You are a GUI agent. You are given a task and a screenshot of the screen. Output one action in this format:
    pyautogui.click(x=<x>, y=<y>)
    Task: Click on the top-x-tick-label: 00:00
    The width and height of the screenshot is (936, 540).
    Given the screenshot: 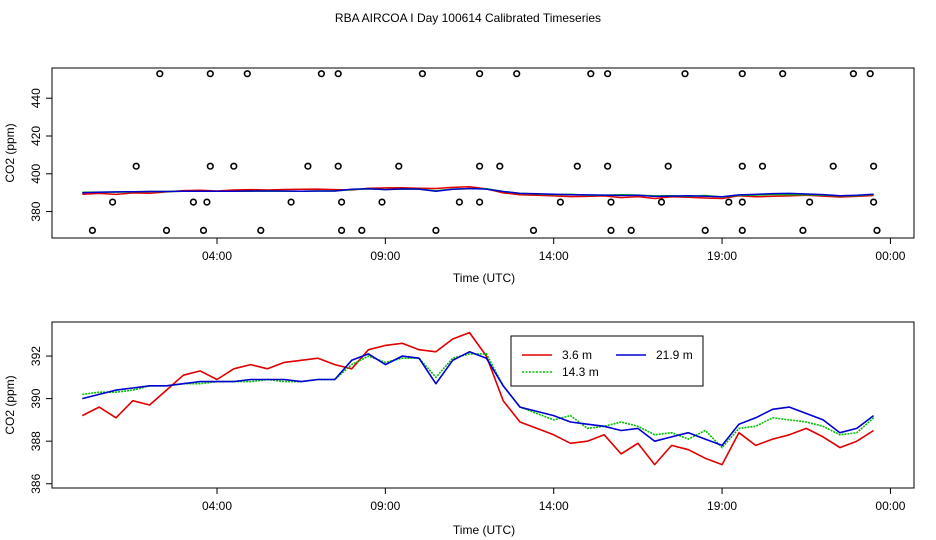 What is the action you would take?
    pyautogui.click(x=890, y=256)
    